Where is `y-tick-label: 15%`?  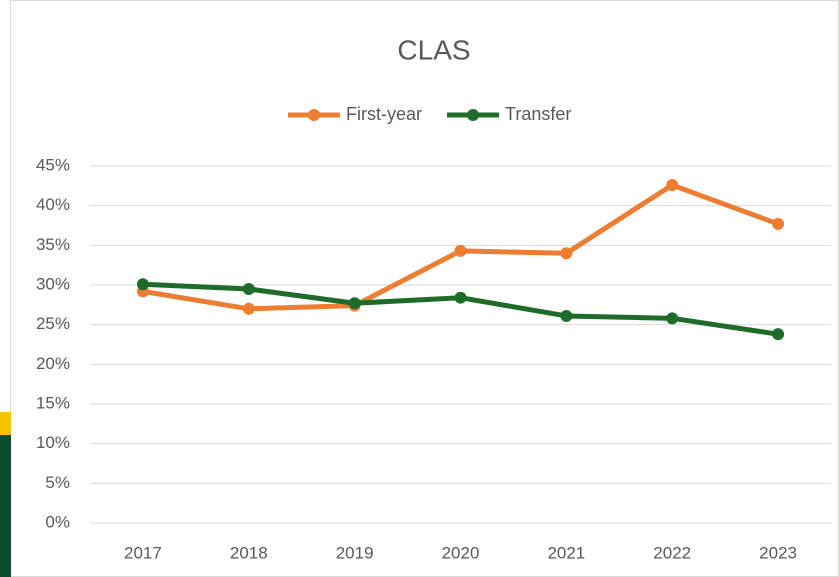
y-tick-label: 15% is located at coordinates (53, 402).